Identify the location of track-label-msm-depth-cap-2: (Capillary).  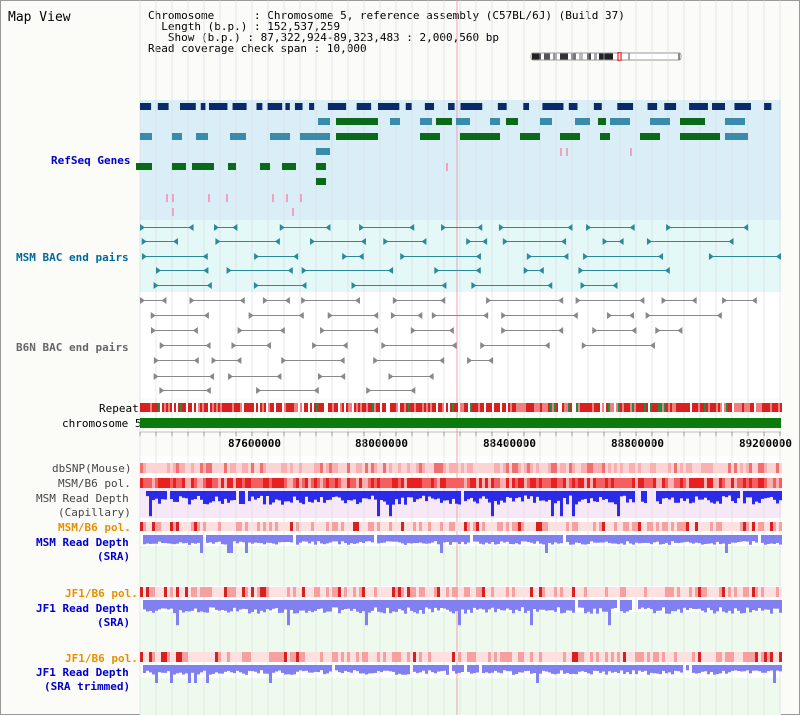
(94, 512).